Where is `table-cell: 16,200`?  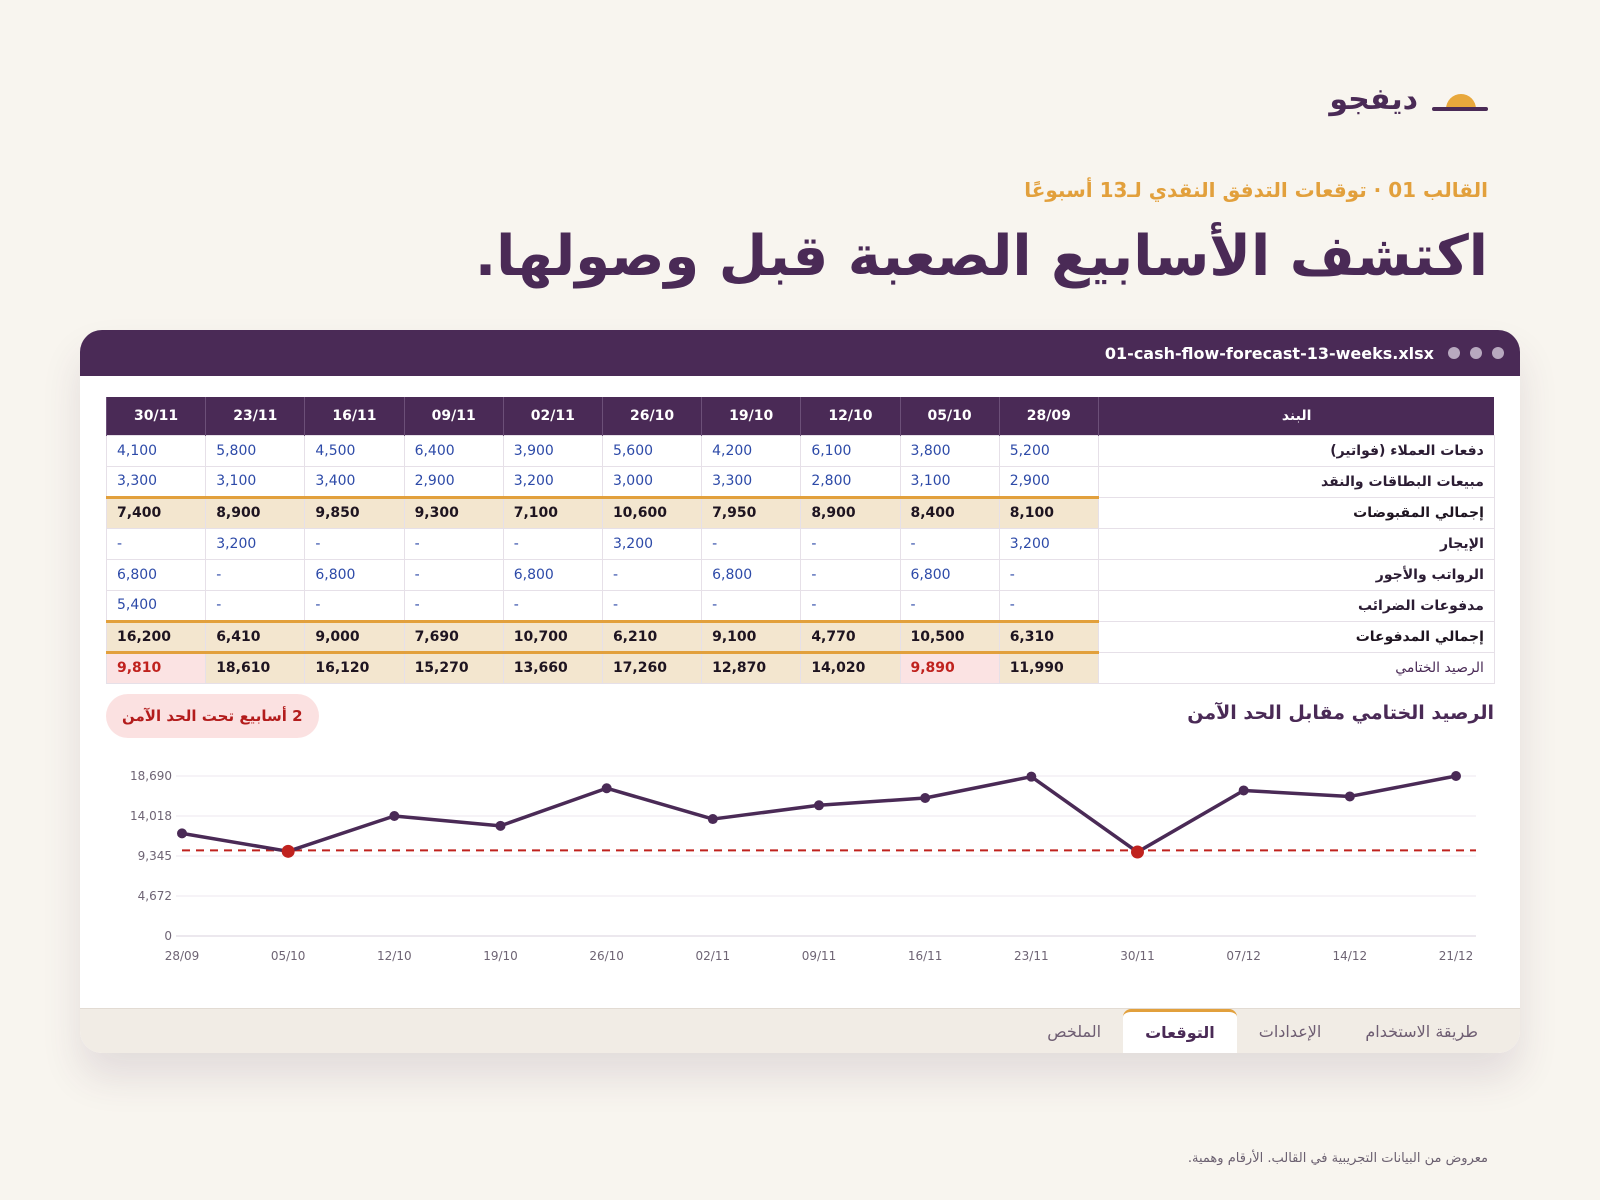
table-cell: 16,200 is located at coordinates (156, 636).